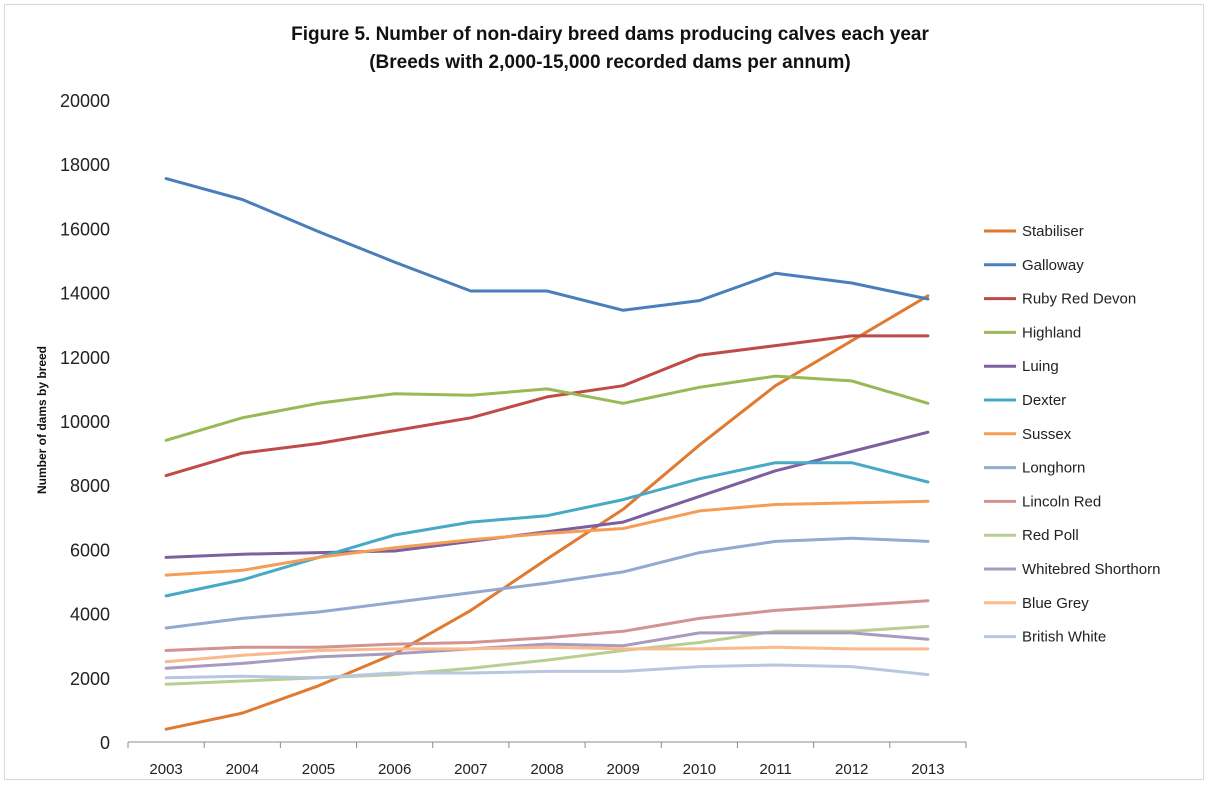 This screenshot has height=785, width=1210. I want to click on legend-label-whitebred-shorthorn: Whitebred Shorthorn, so click(1091, 569).